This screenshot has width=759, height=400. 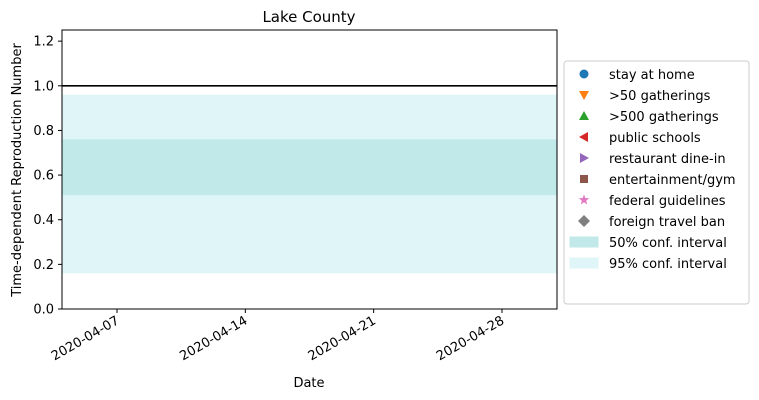 What do you see at coordinates (278, 336) in the screenshot?
I see `x-axis: 2020-04-07 2020-04-14 2020-04-21 2020-04-28` at bounding box center [278, 336].